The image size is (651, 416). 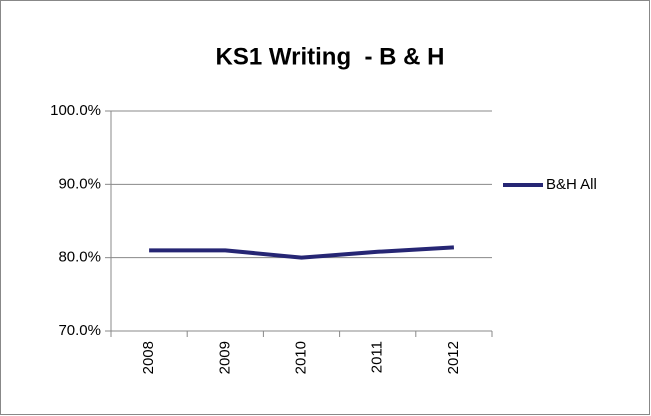 I want to click on x-tick-label: 2009, so click(x=224, y=357).